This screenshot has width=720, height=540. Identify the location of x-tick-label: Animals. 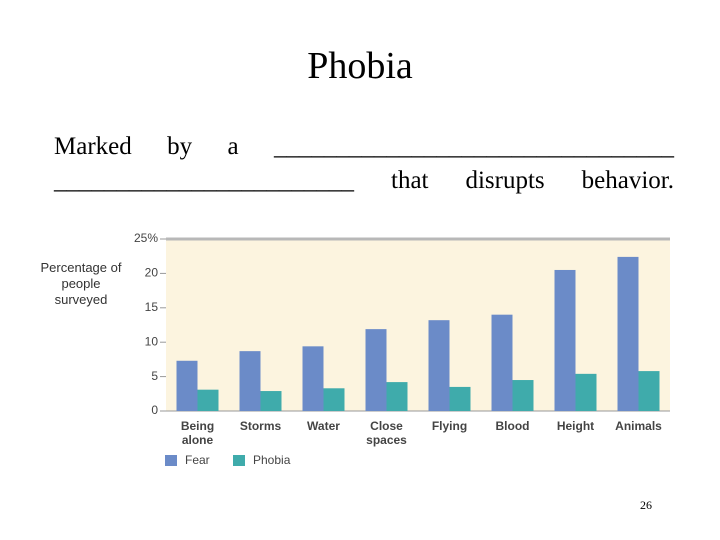
(638, 426).